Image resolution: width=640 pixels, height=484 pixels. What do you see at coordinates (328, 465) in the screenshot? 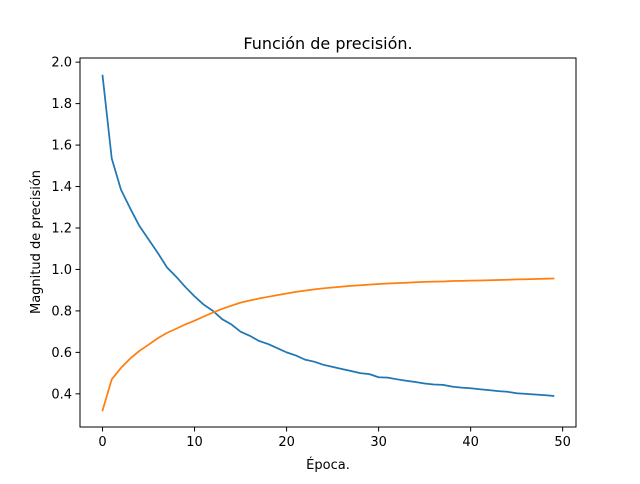
I see `x-axis-label: Época.` at bounding box center [328, 465].